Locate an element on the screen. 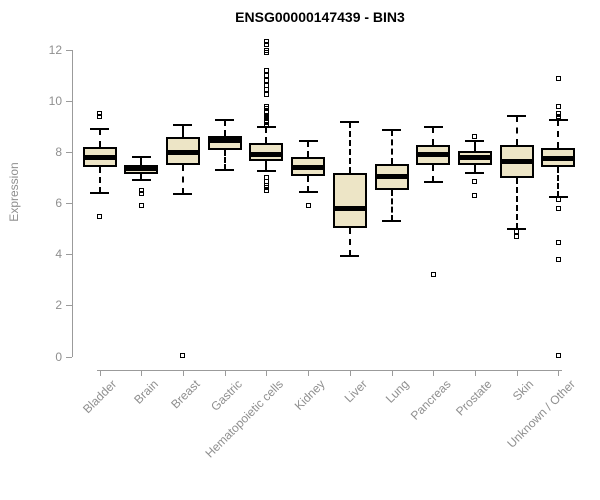  whisker-cap-lower-brain is located at coordinates (141, 180).